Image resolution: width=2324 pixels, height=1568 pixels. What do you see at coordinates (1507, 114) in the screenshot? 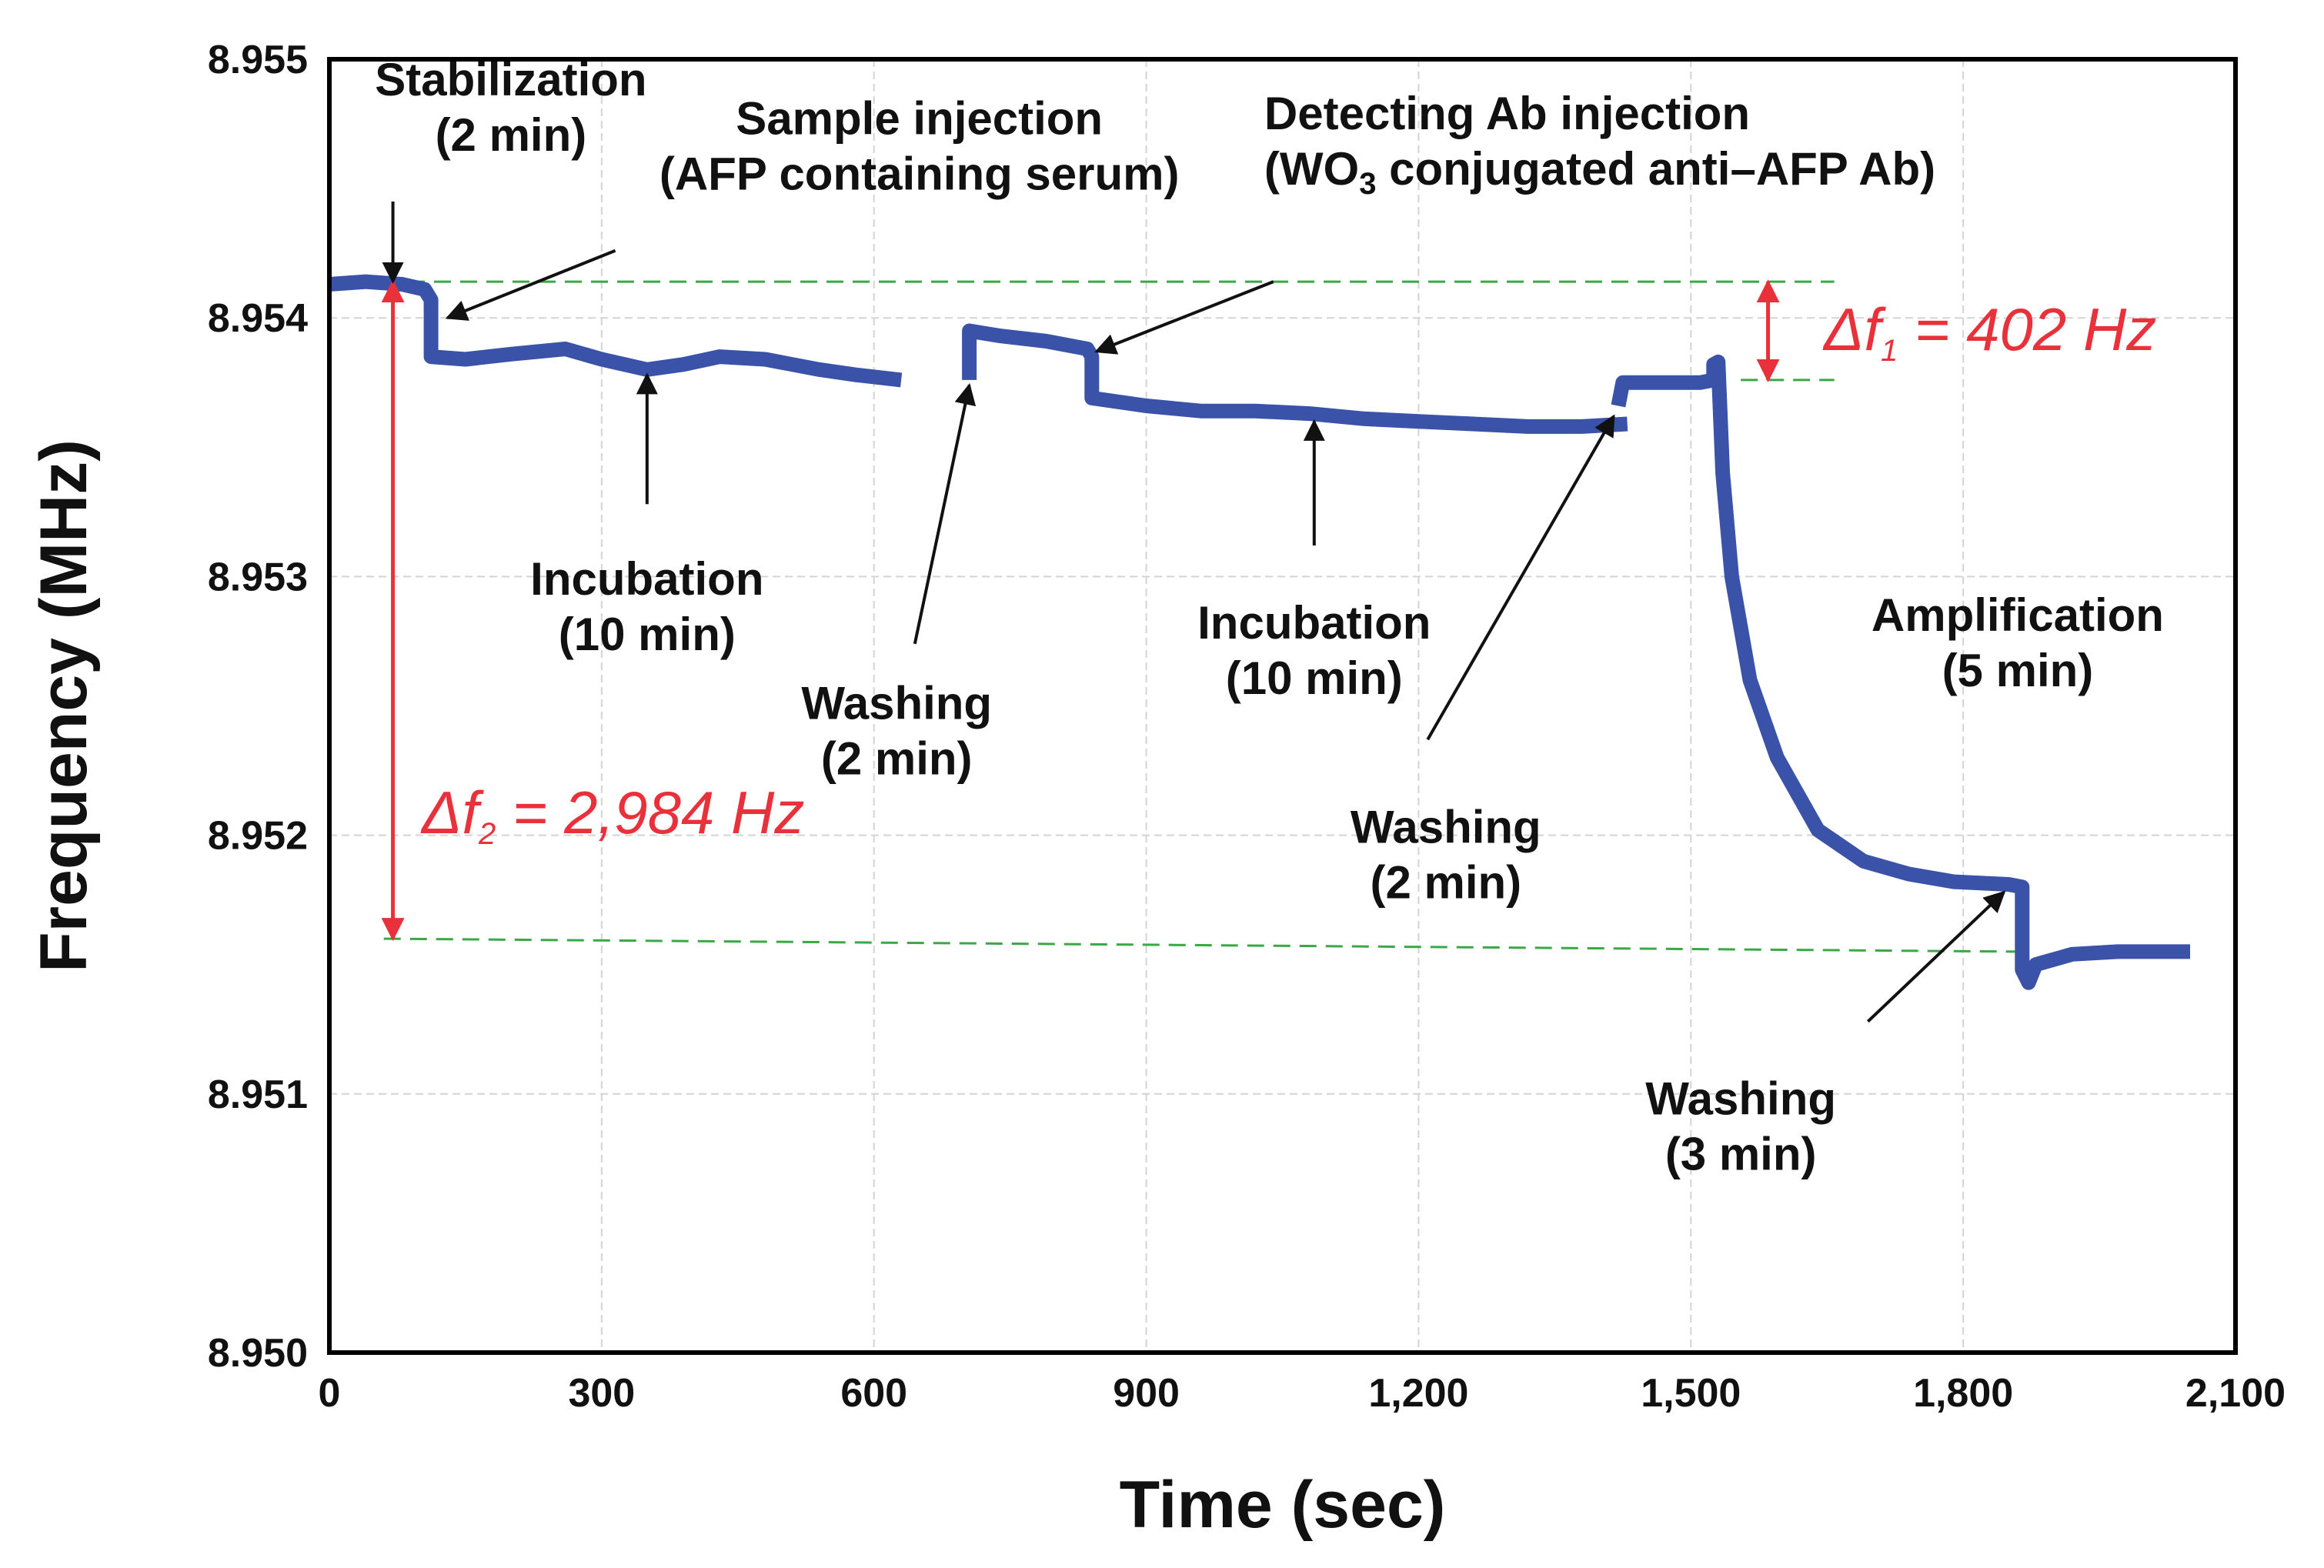
I see `annotation-label: Detecting Ab injection` at bounding box center [1507, 114].